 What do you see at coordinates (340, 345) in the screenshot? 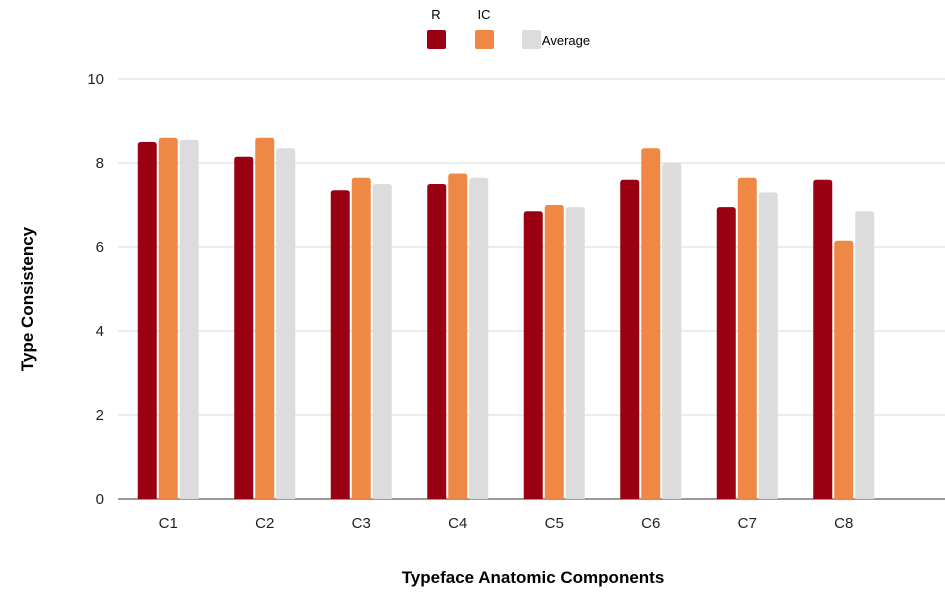
I see `bar-r-c3` at bounding box center [340, 345].